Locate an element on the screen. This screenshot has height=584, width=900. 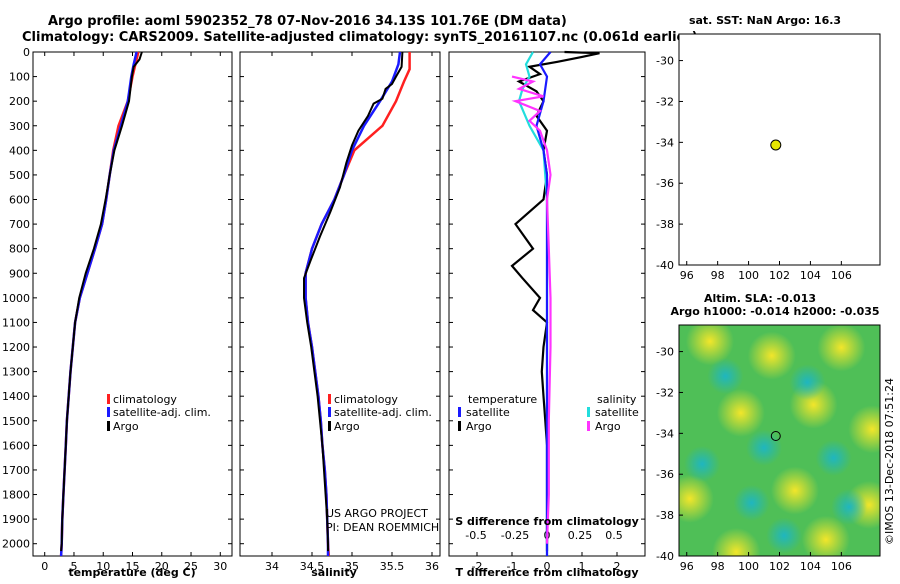
x-tick-label: 34 is located at coordinates (272, 566).